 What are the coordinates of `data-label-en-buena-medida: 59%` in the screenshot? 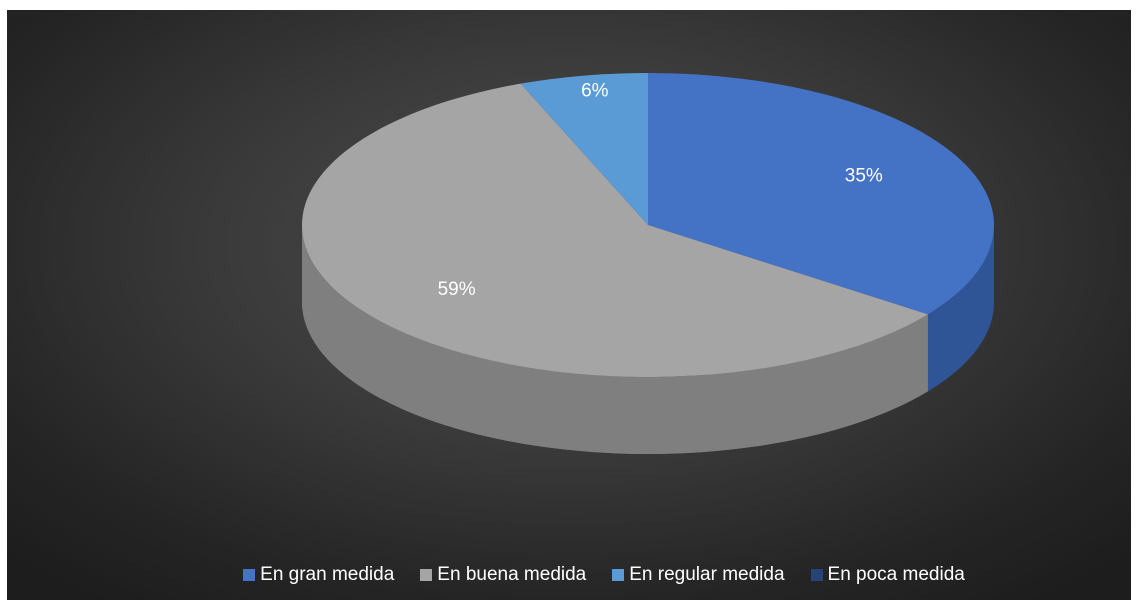 It's located at (457, 289).